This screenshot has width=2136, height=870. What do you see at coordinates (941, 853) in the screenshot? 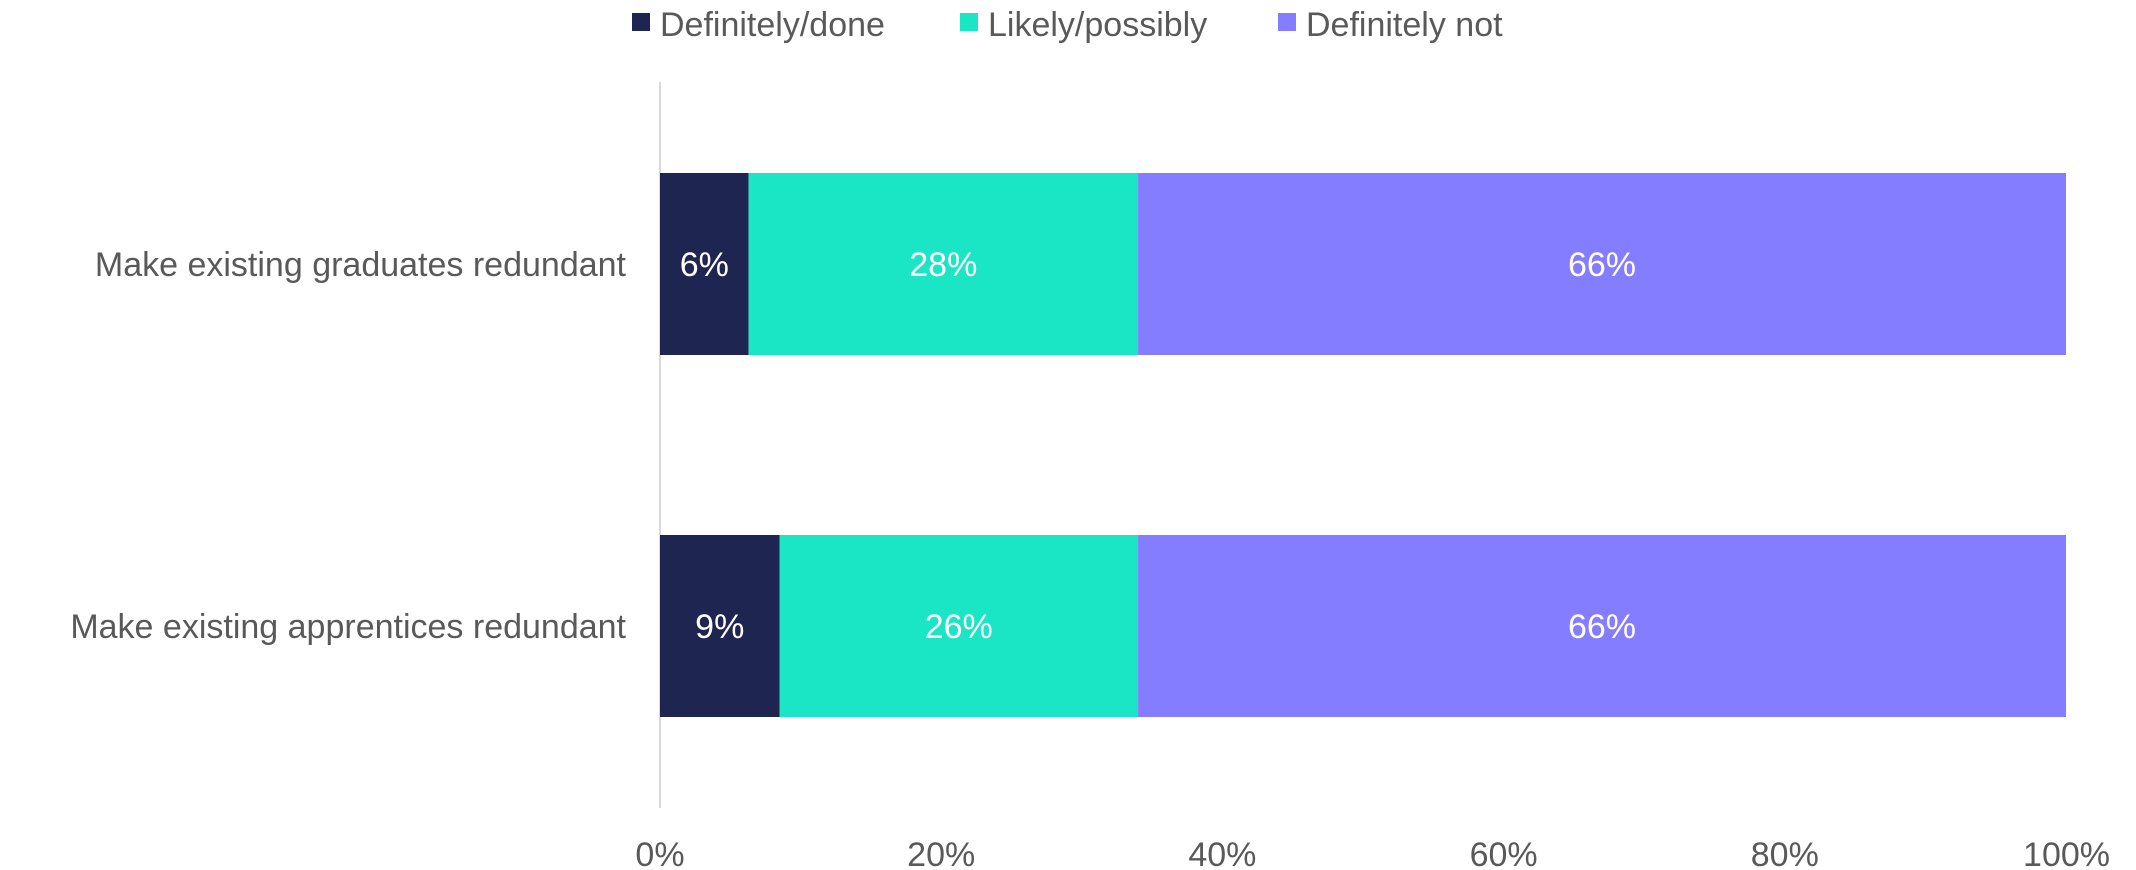
I see `x-tick-label-2: 20%` at bounding box center [941, 853].